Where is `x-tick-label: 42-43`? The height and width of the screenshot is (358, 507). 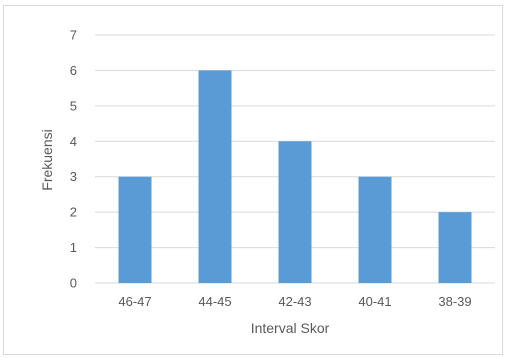
x-tick-label: 42-43 is located at coordinates (294, 301).